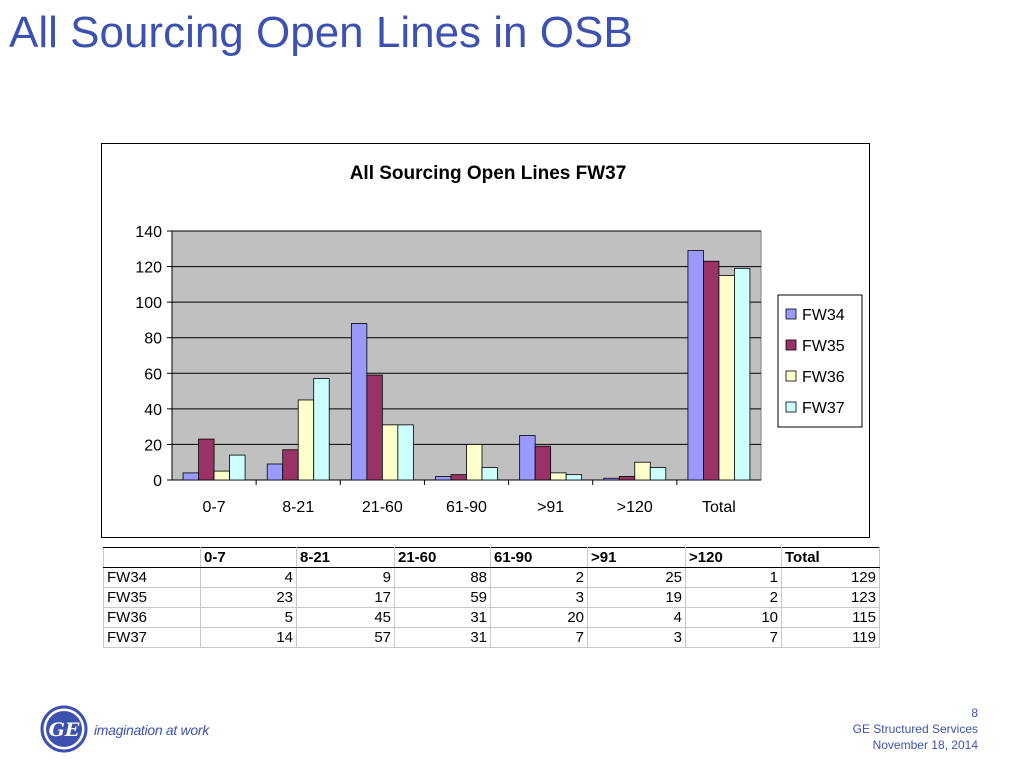  I want to click on row-label: FW34, so click(152, 577).